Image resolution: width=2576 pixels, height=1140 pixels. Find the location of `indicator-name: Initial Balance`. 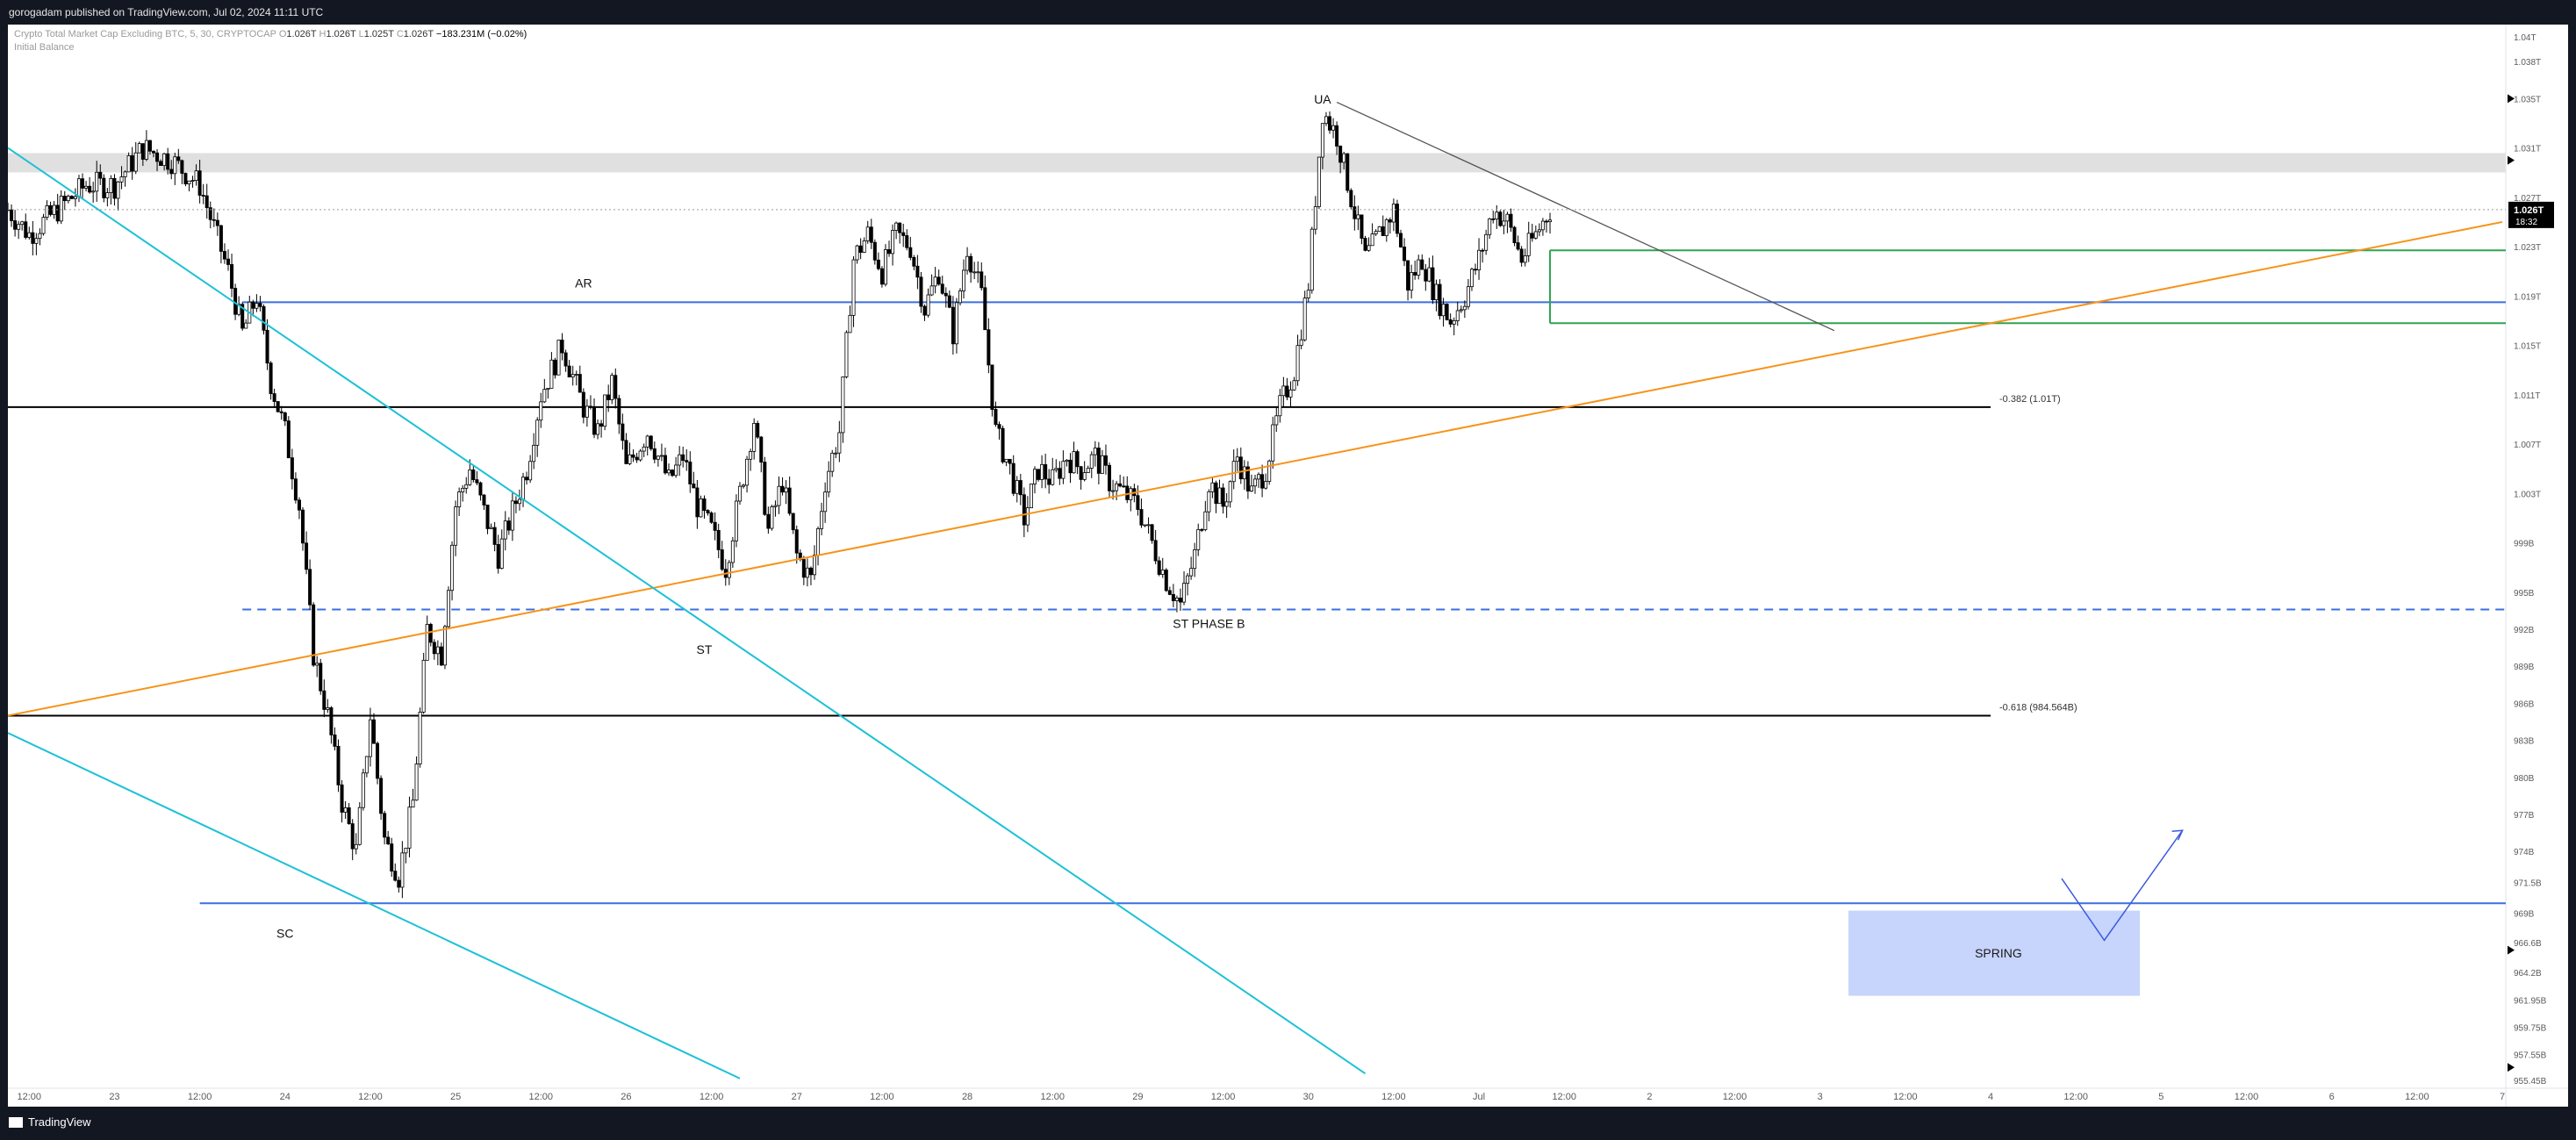

indicator-name: Initial Balance is located at coordinates (45, 47).